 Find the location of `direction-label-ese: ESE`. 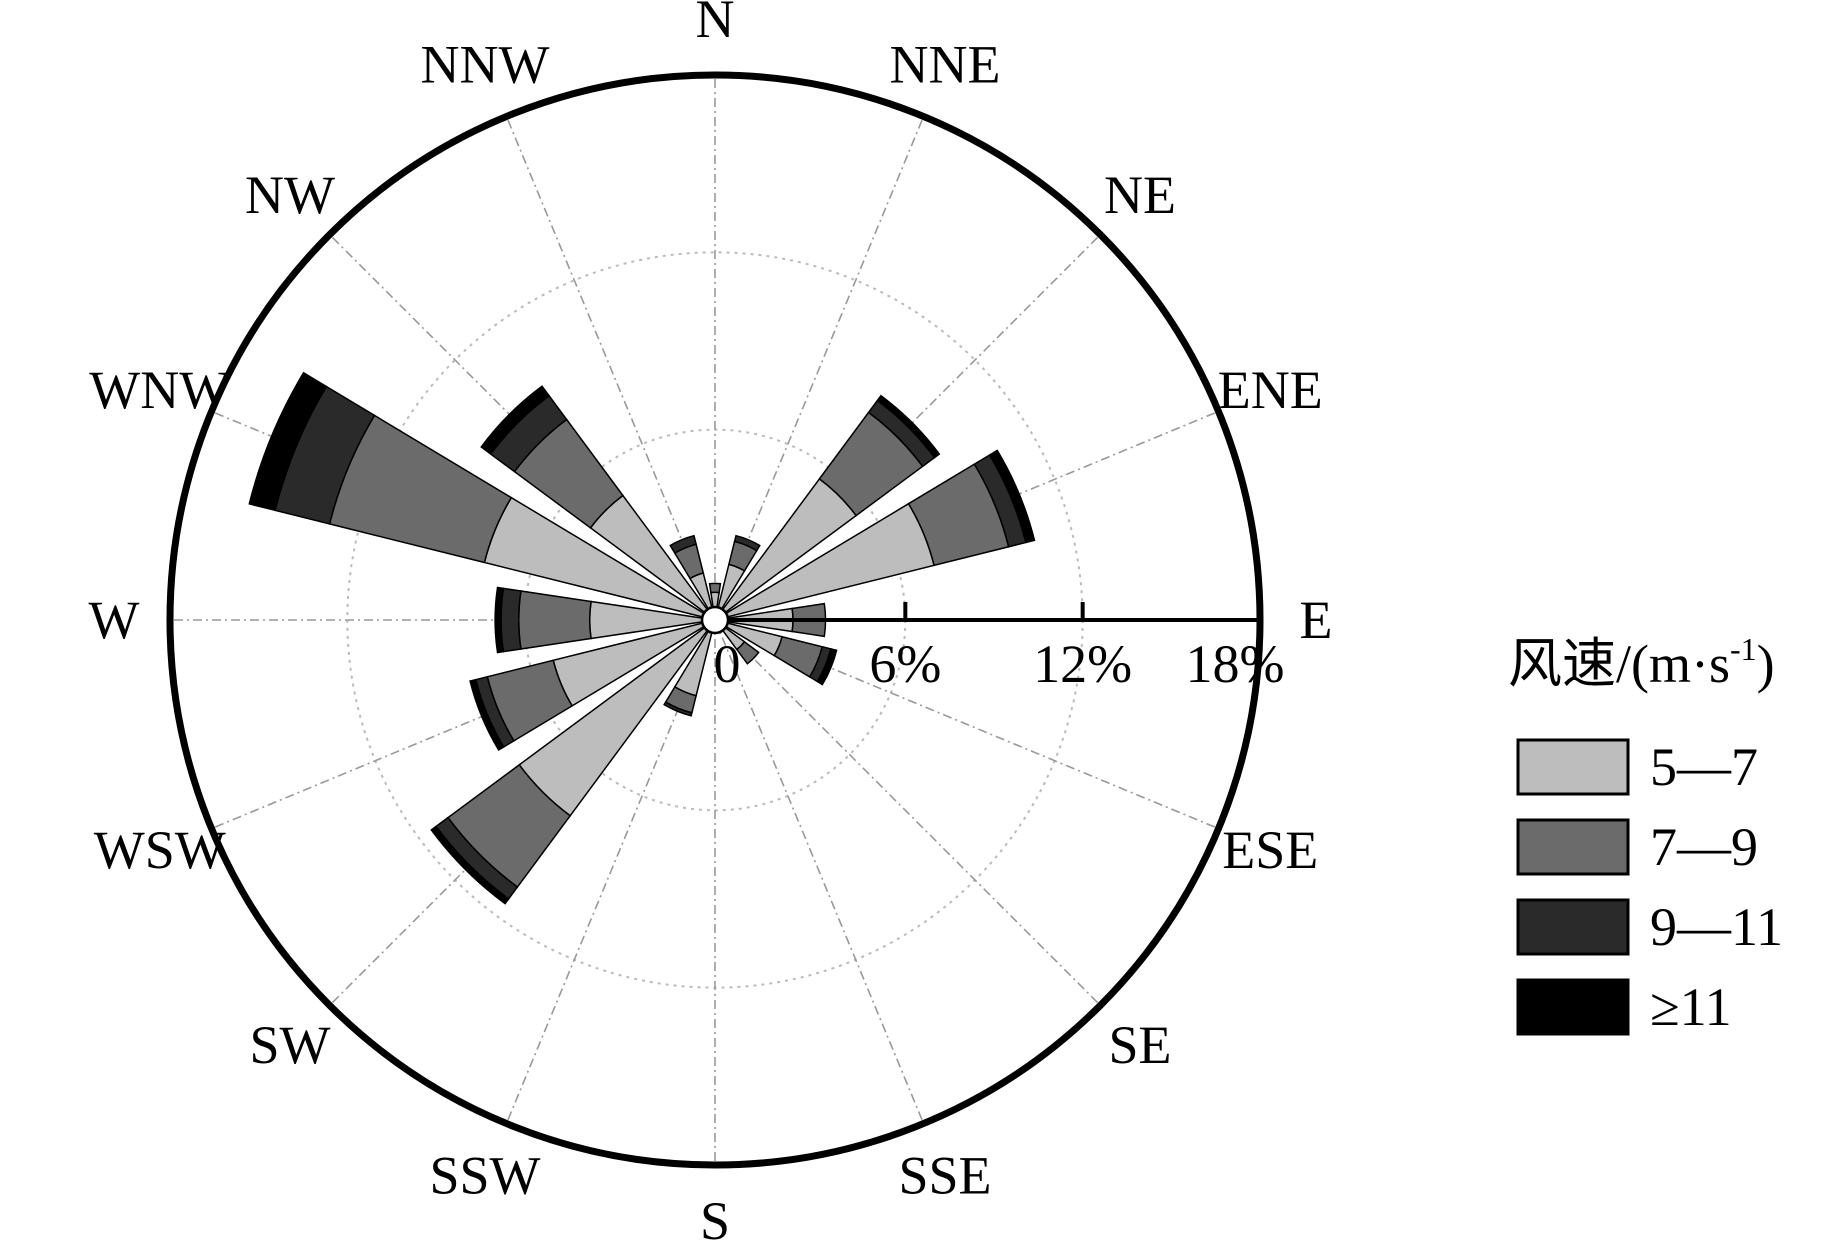

direction-label-ese: ESE is located at coordinates (1270, 850).